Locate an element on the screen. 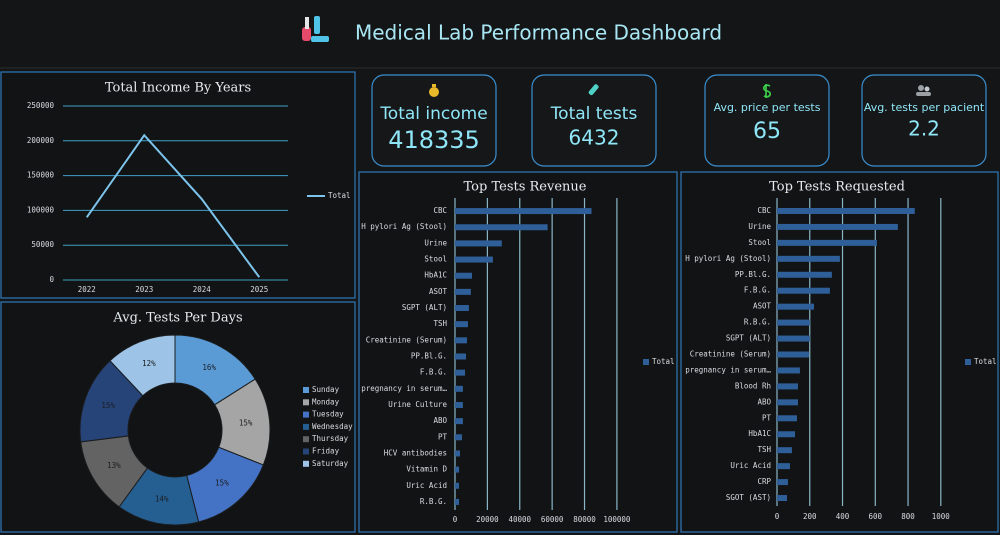 This screenshot has width=1000, height=535. y-tick-label: CBC is located at coordinates (440, 210).